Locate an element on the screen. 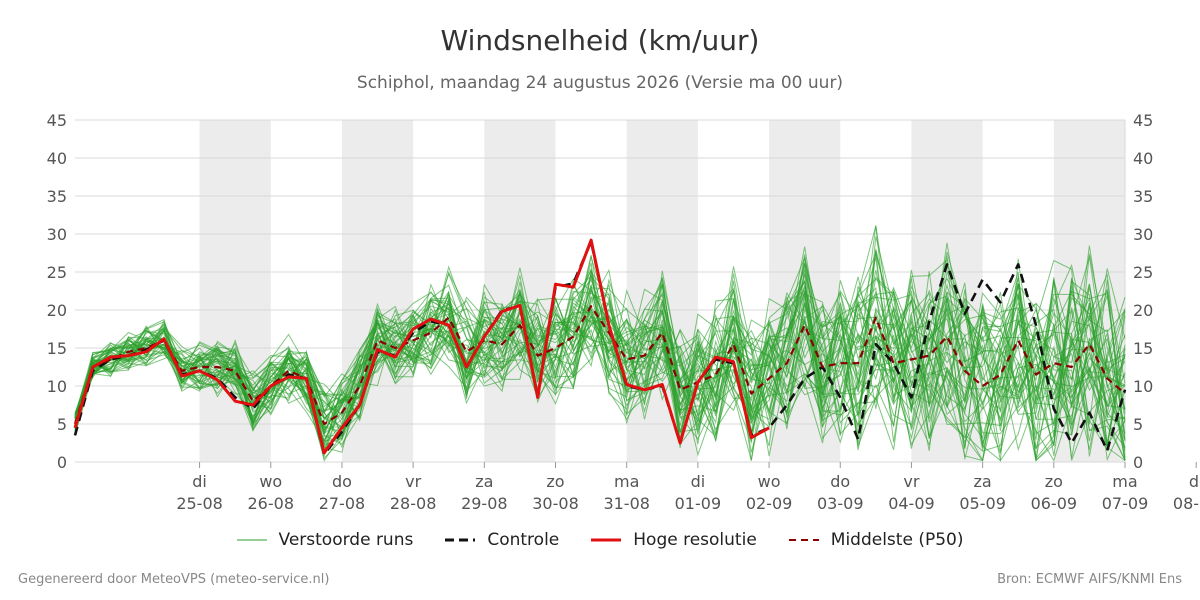 This screenshot has width=1200, height=600. x-tick-date: 28-08 is located at coordinates (413, 503).